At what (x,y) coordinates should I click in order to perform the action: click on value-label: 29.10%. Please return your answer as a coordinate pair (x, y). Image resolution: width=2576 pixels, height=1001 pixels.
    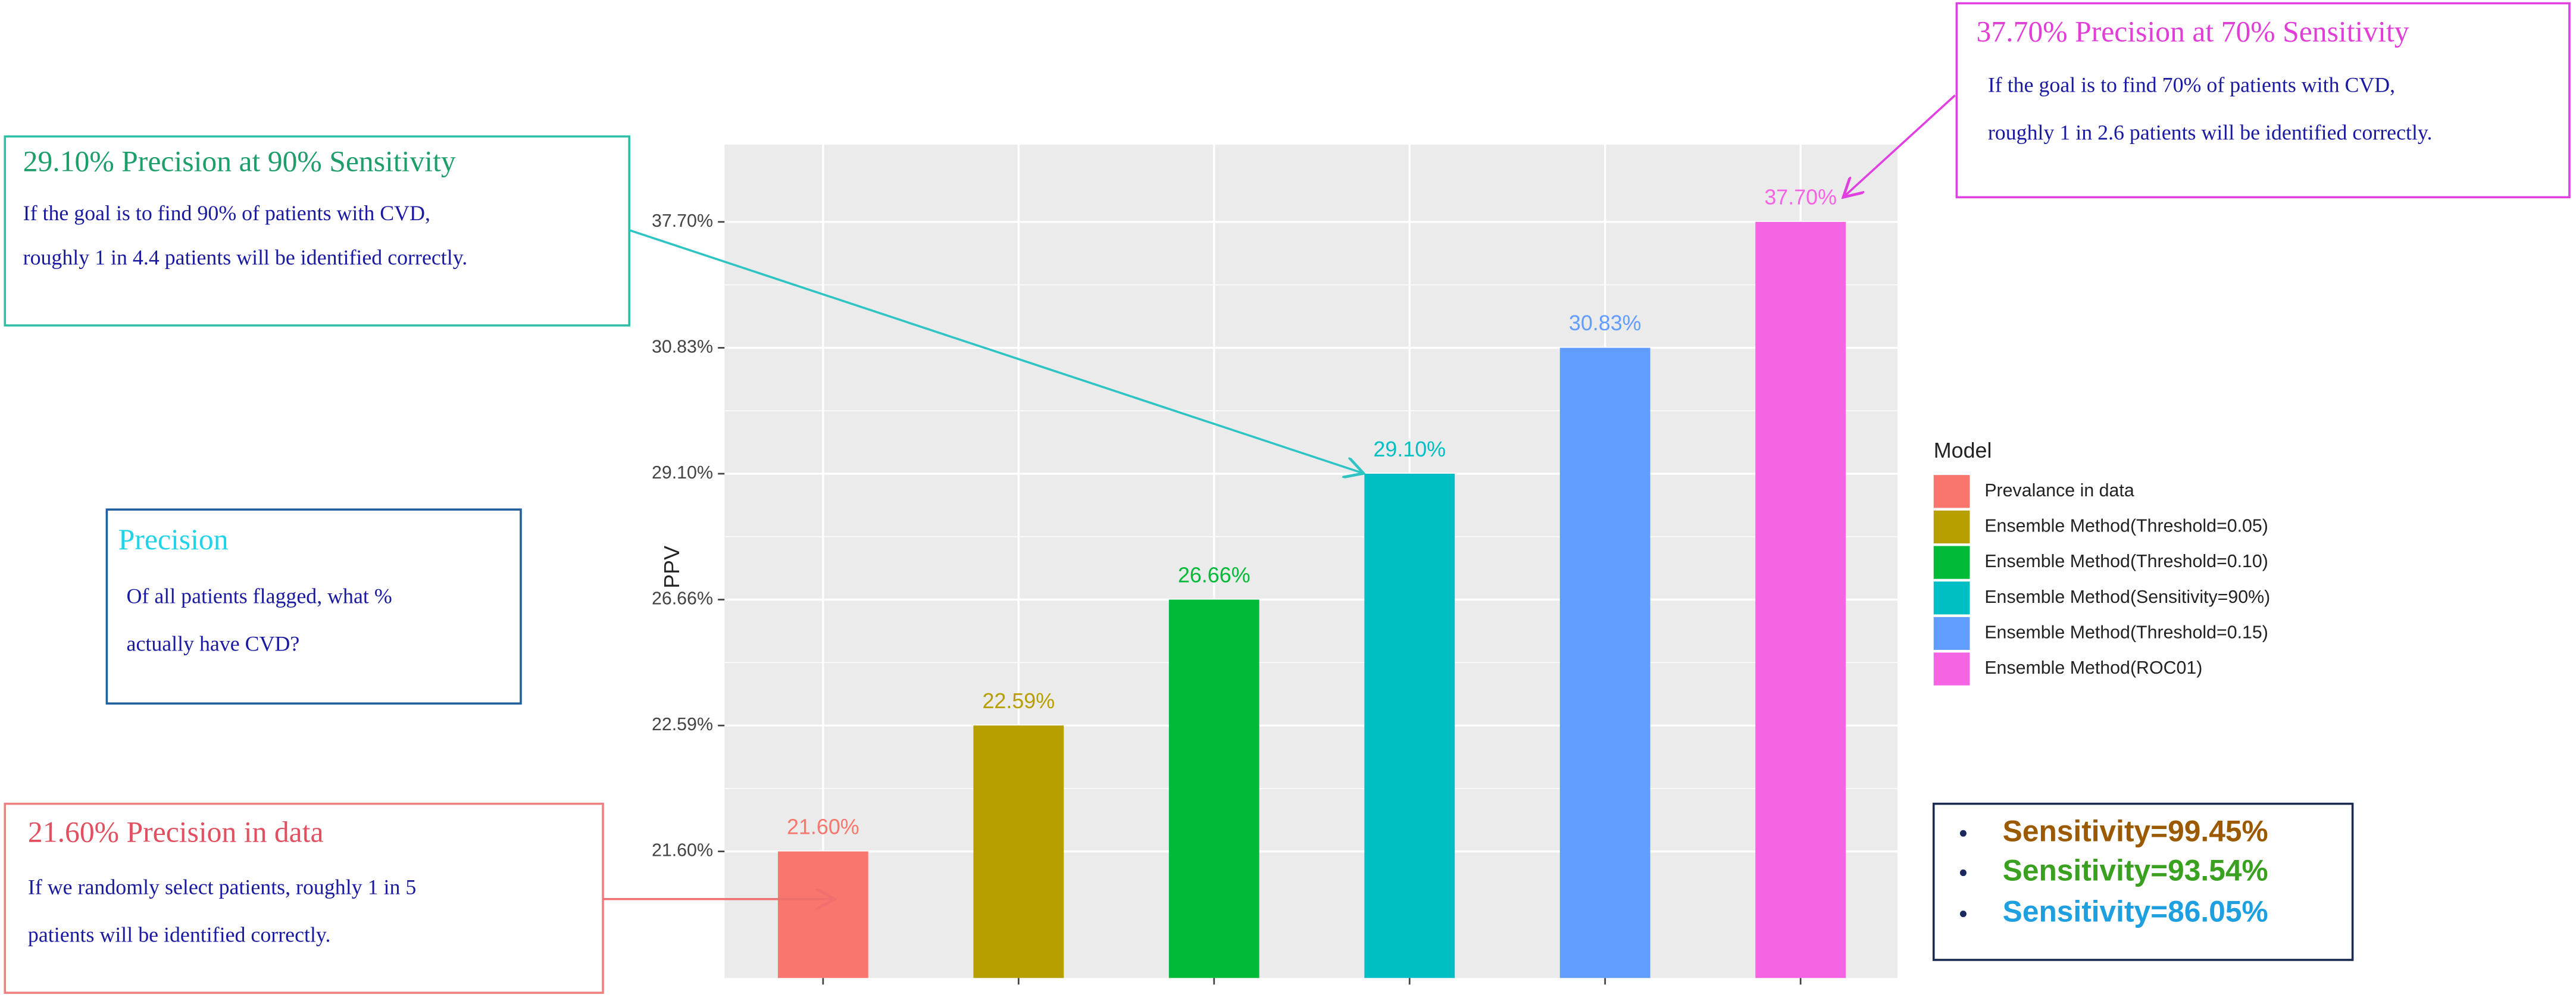
    Looking at the image, I should click on (1409, 449).